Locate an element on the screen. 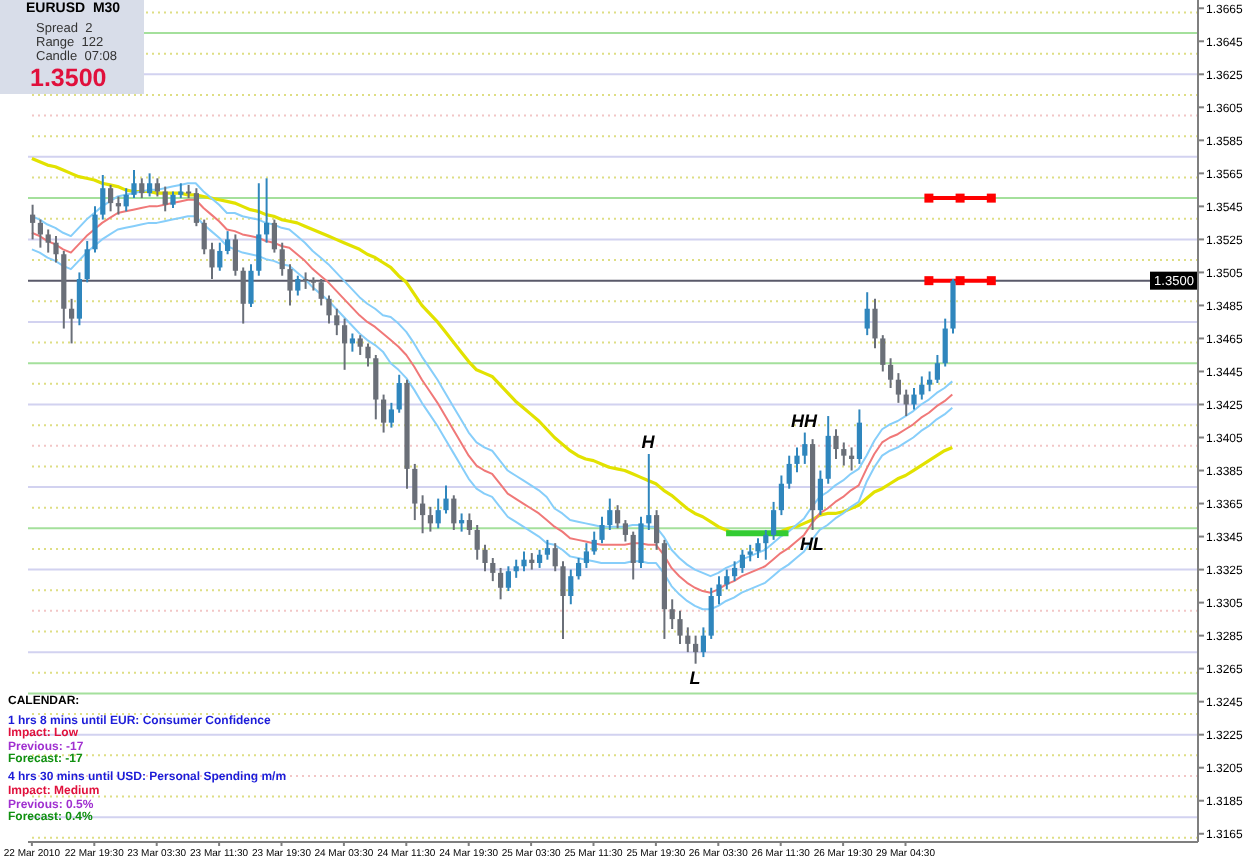 The width and height of the screenshot is (1250, 858). annotation: L is located at coordinates (695, 677).